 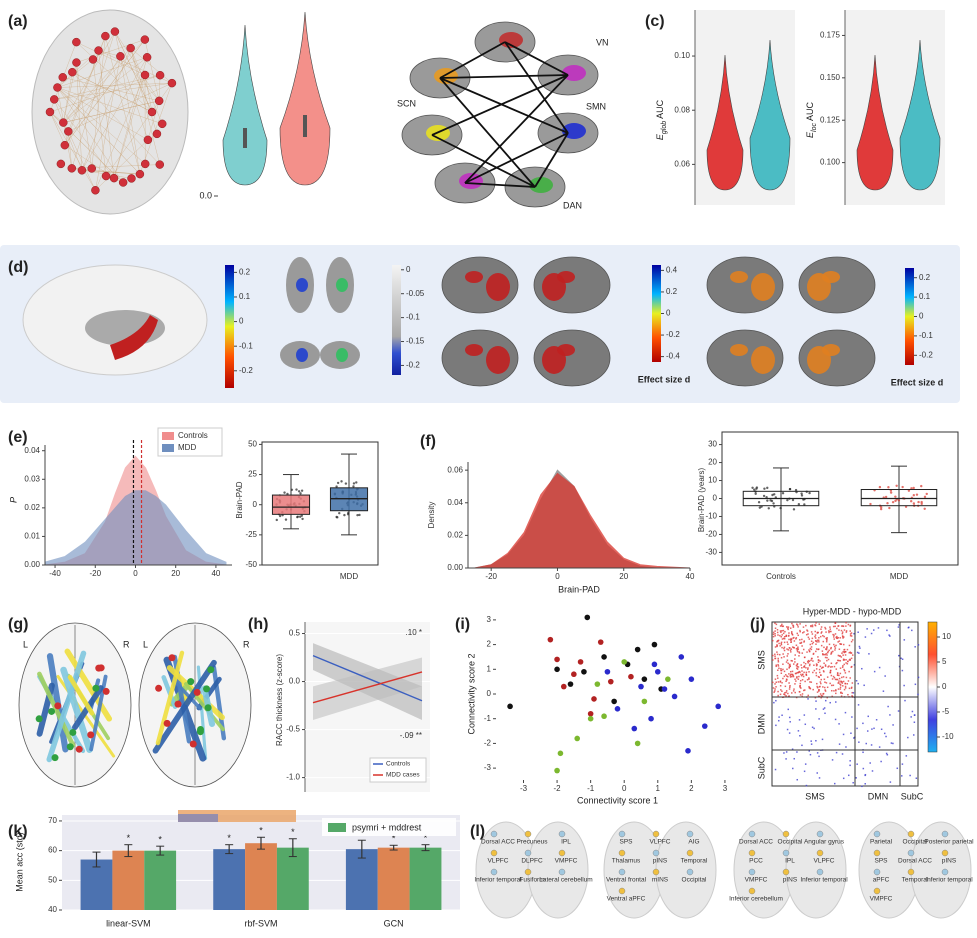 What do you see at coordinates (413, 365) in the screenshot?
I see `y-tick-label: -0.2` at bounding box center [413, 365].